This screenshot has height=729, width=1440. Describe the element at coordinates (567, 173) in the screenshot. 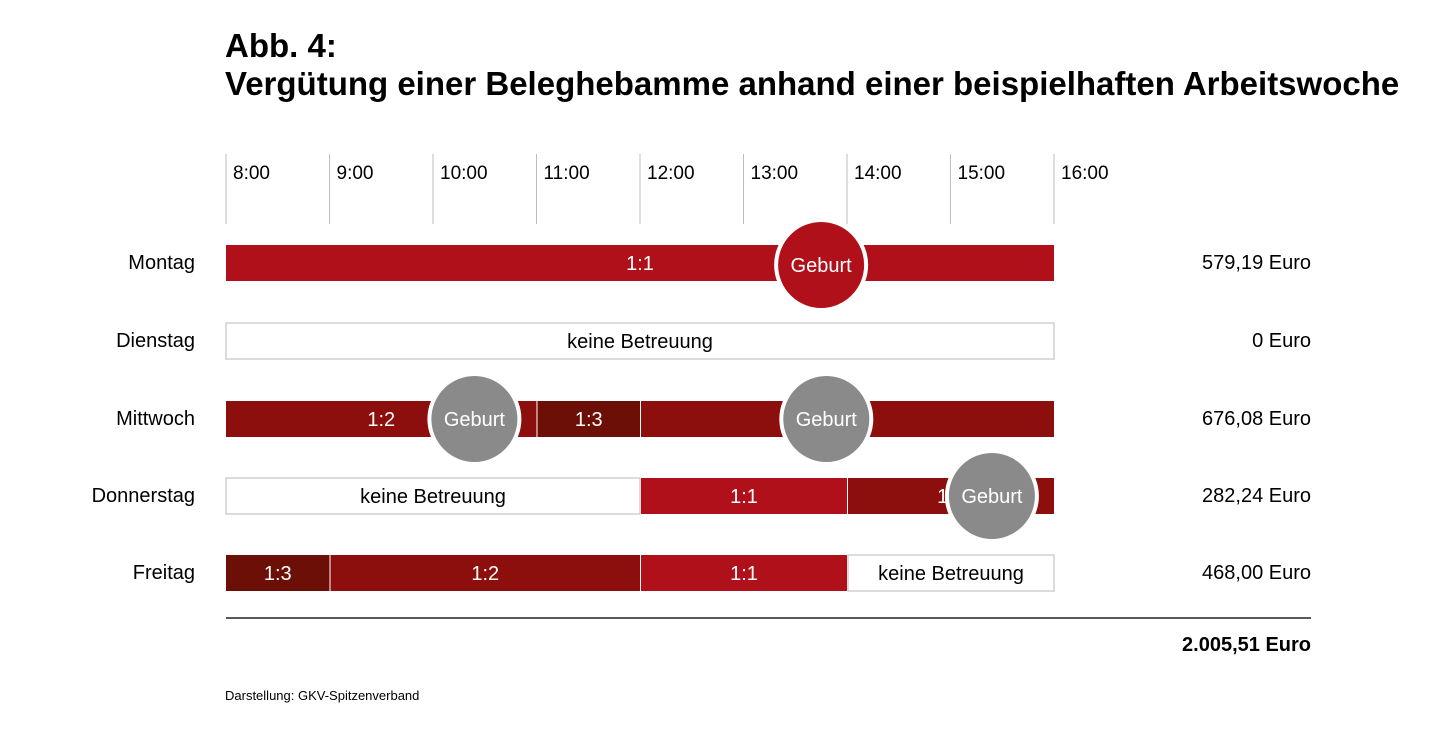

I see `time-tick-label: 11:00` at that location.